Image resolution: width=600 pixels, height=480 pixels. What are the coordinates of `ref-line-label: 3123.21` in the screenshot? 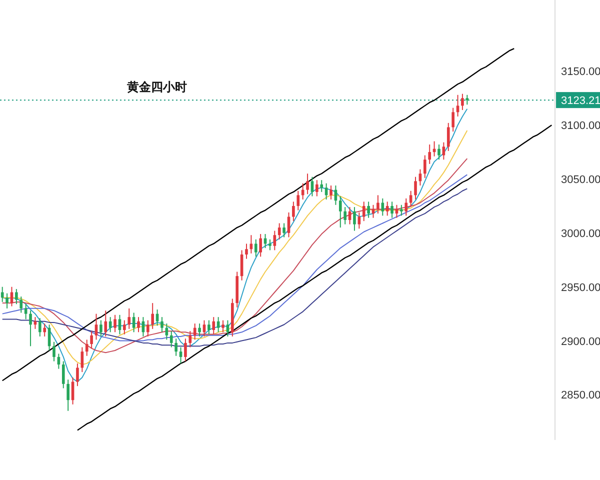 It's located at (580, 101).